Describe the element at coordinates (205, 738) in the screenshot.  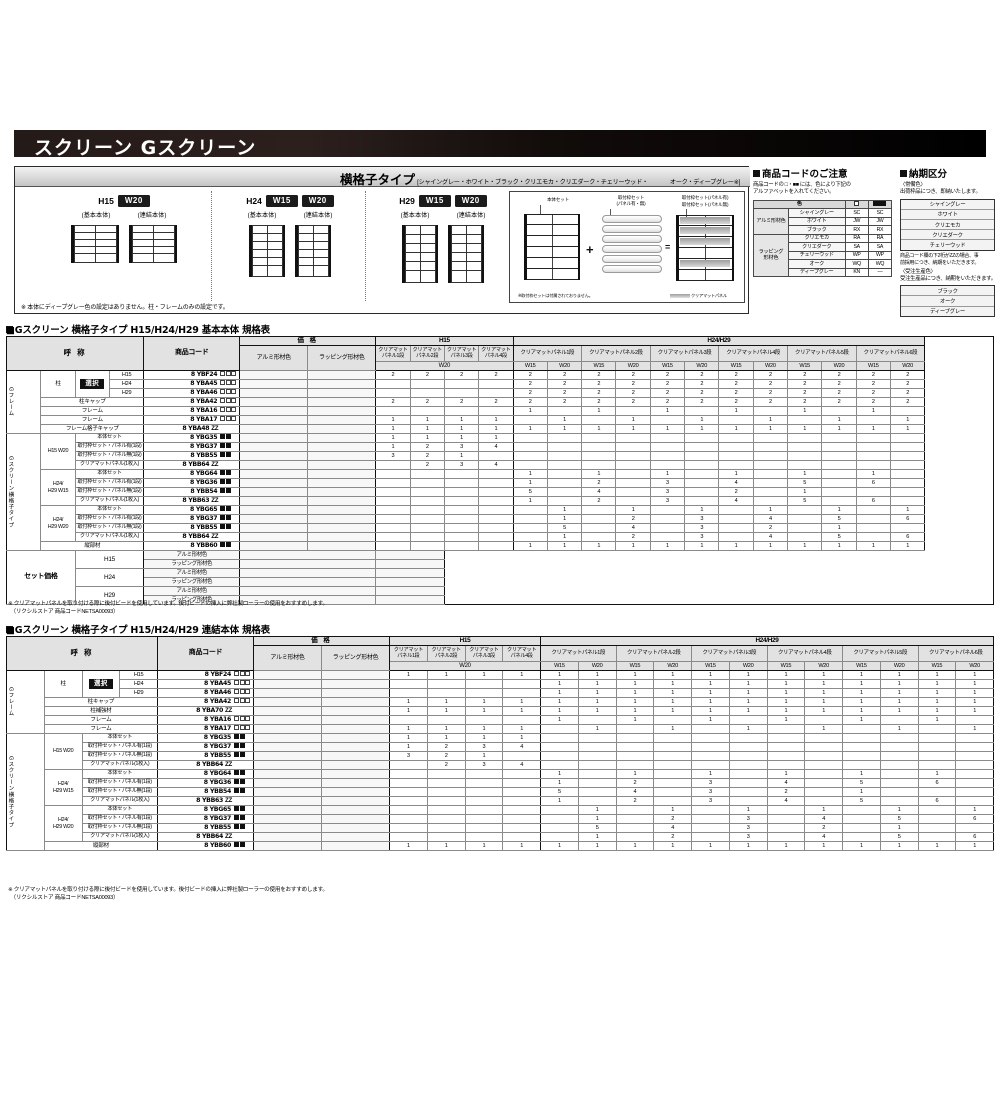
I see `product-code: 8 YBG35` at that location.